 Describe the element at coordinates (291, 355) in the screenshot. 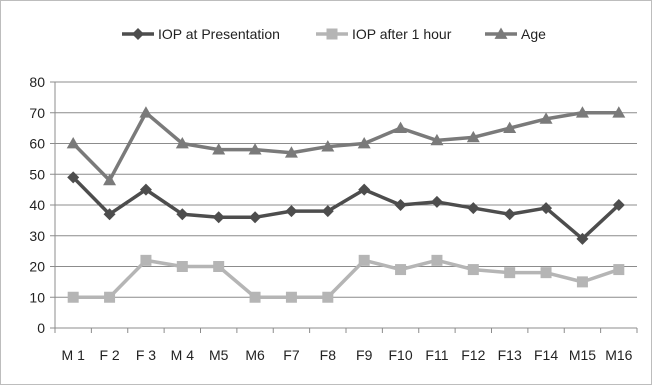

I see `x-tick-label: F7` at that location.